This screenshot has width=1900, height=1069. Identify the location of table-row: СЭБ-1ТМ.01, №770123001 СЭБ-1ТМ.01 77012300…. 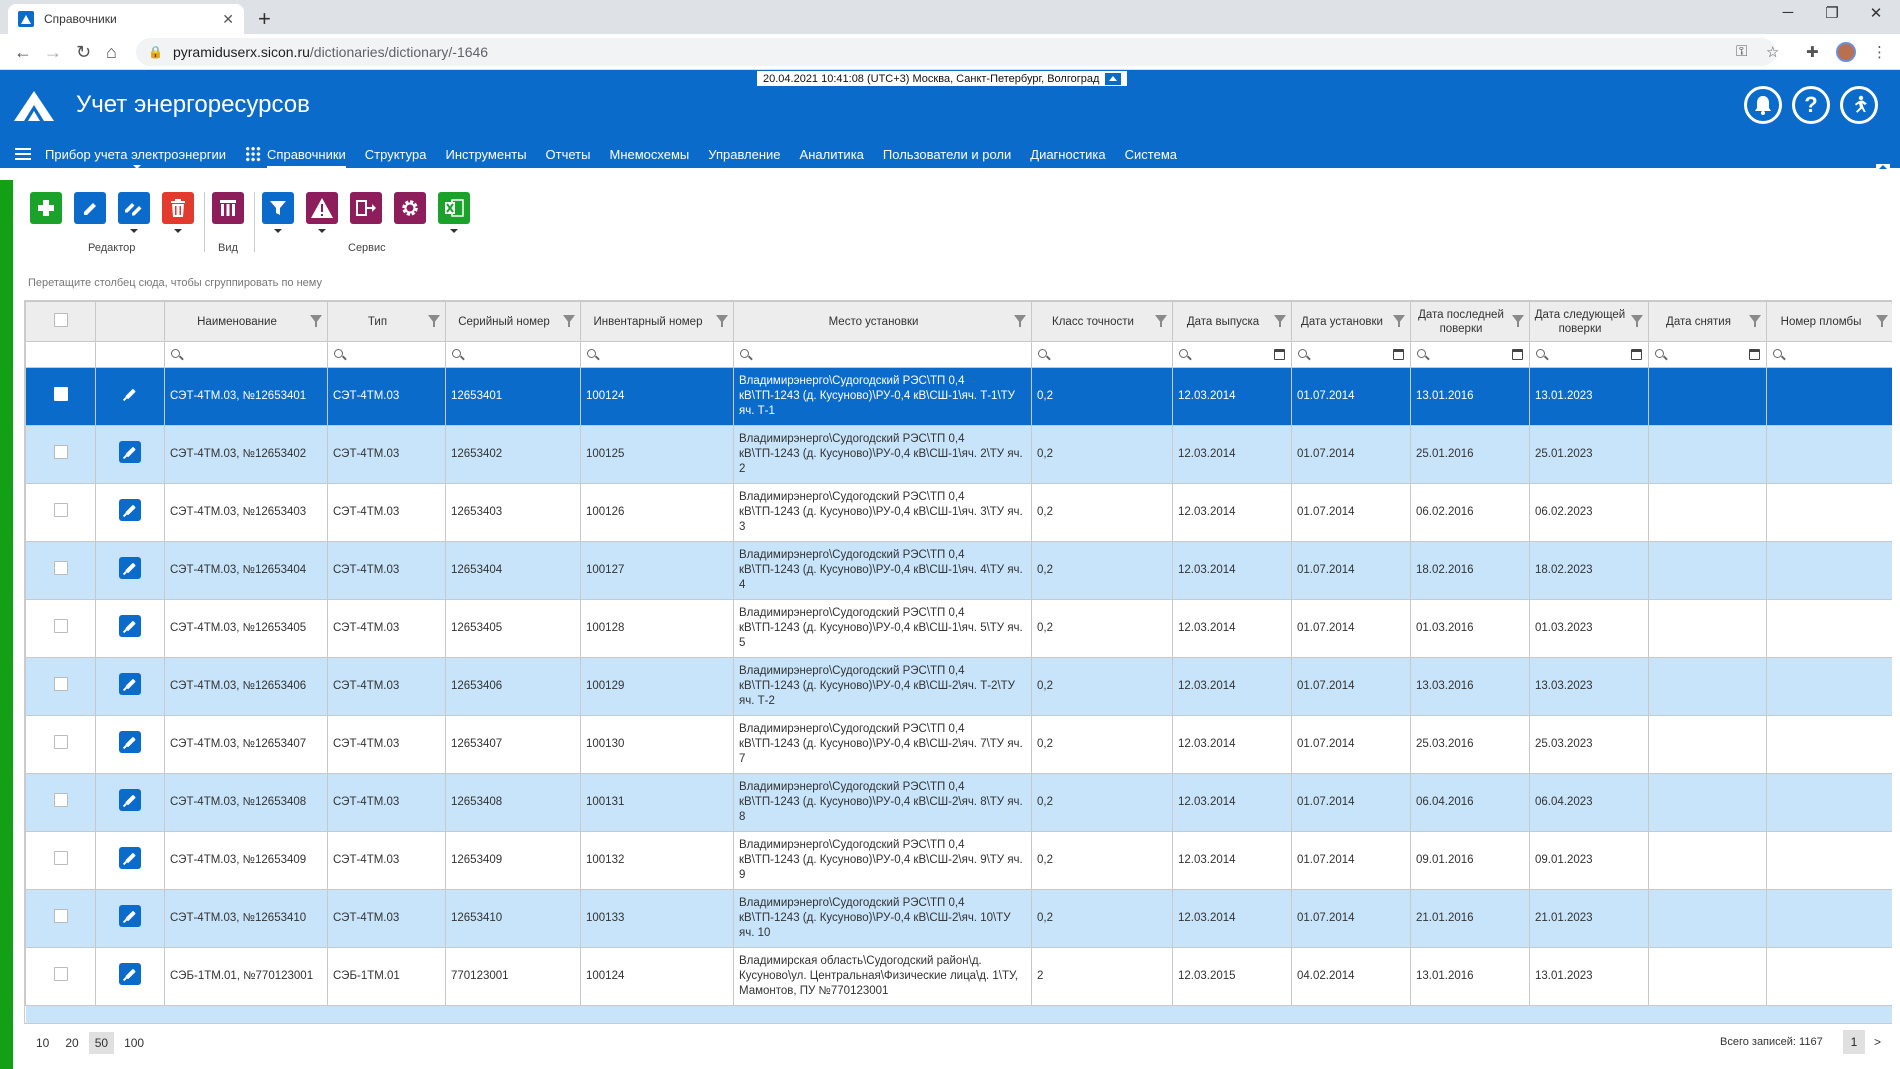
(958, 976).